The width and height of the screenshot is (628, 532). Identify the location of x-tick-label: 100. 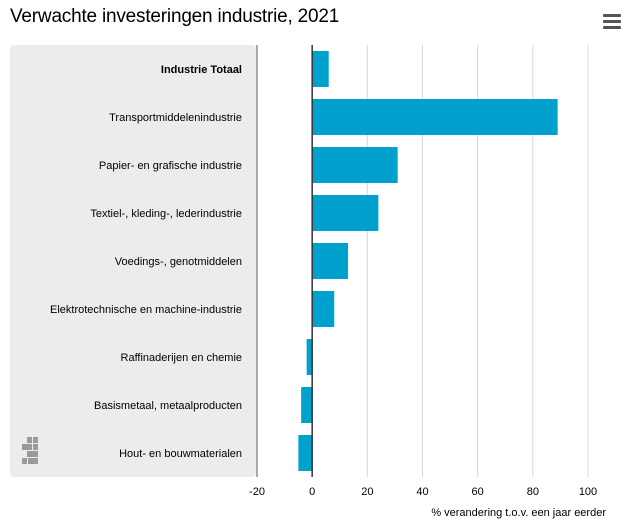
(588, 492).